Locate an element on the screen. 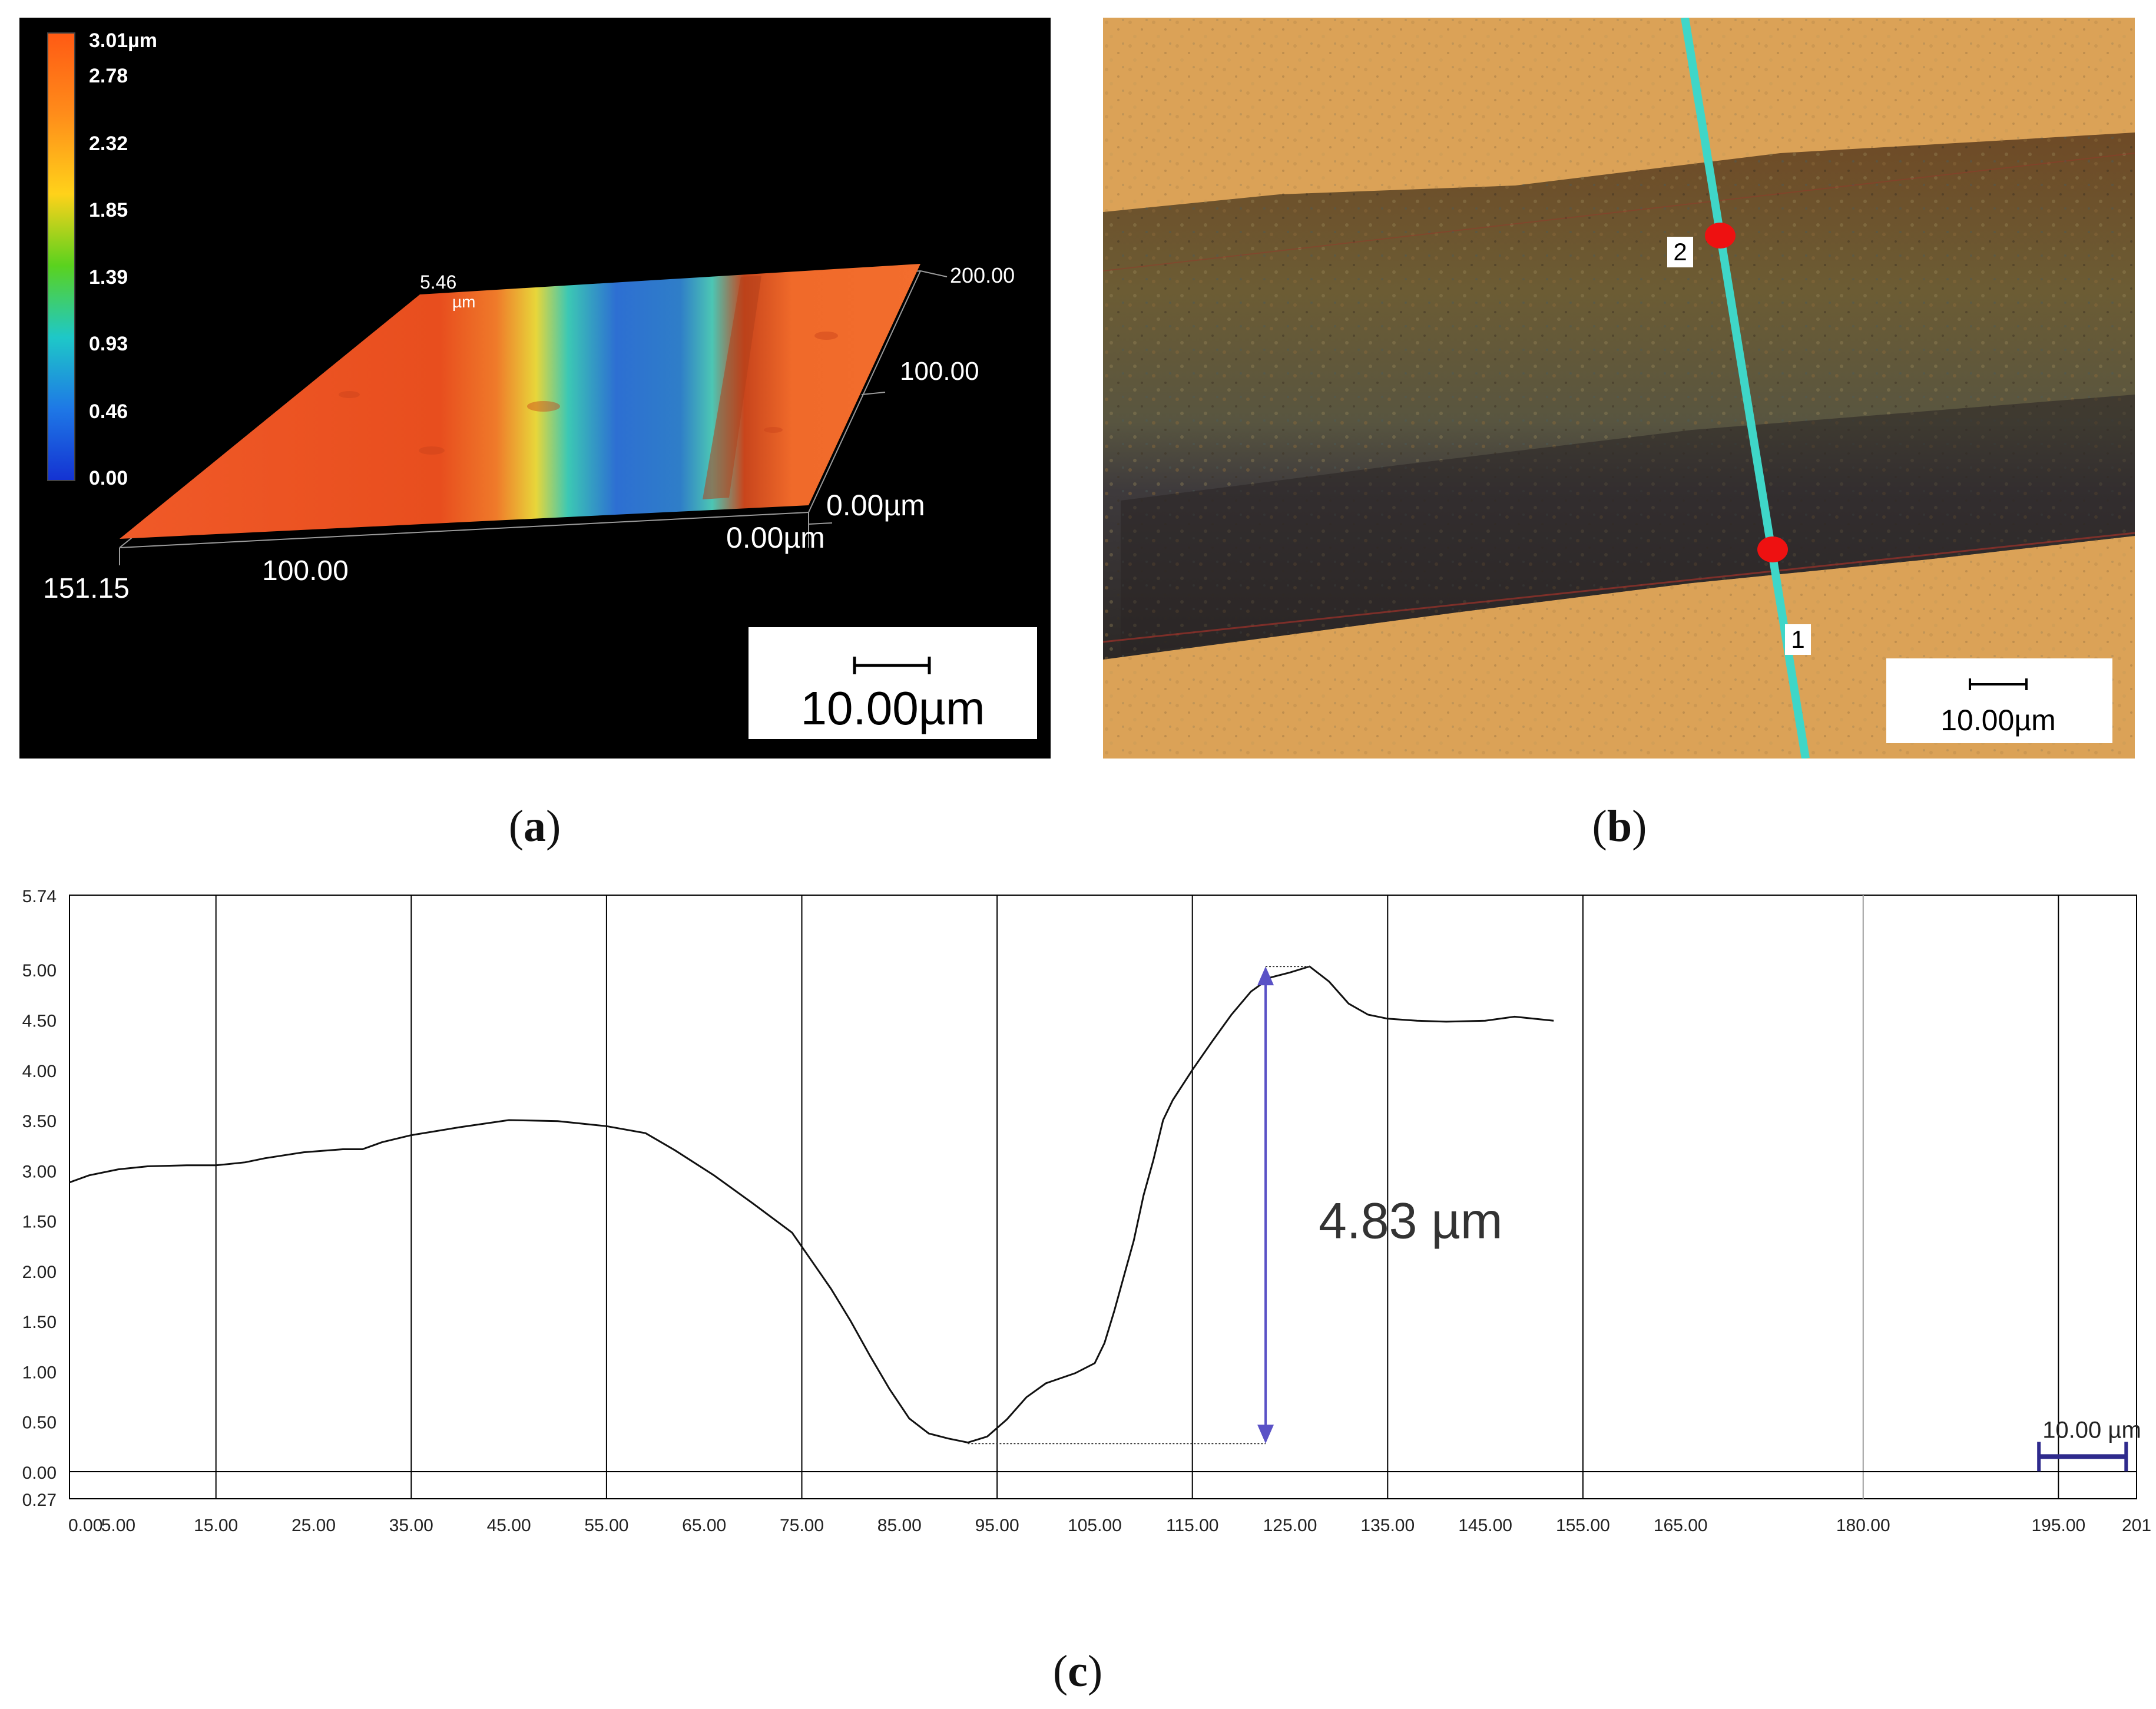 This screenshot has height=1709, width=2156. y-tick-label: 1.00 is located at coordinates (39, 1373).